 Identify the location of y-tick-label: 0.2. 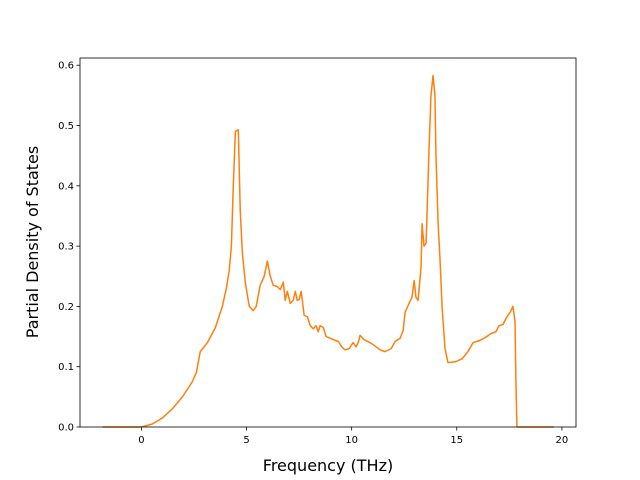
(66, 307).